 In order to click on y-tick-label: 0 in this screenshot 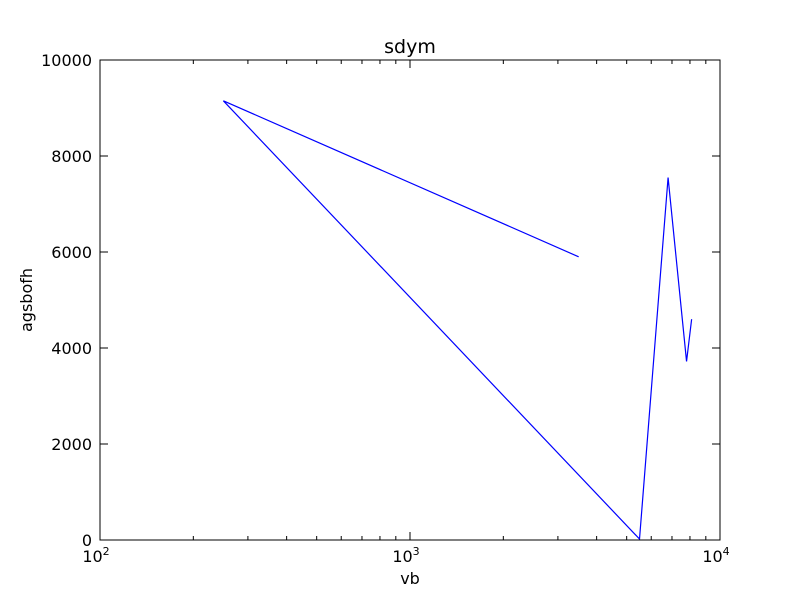, I will do `click(87, 540)`.